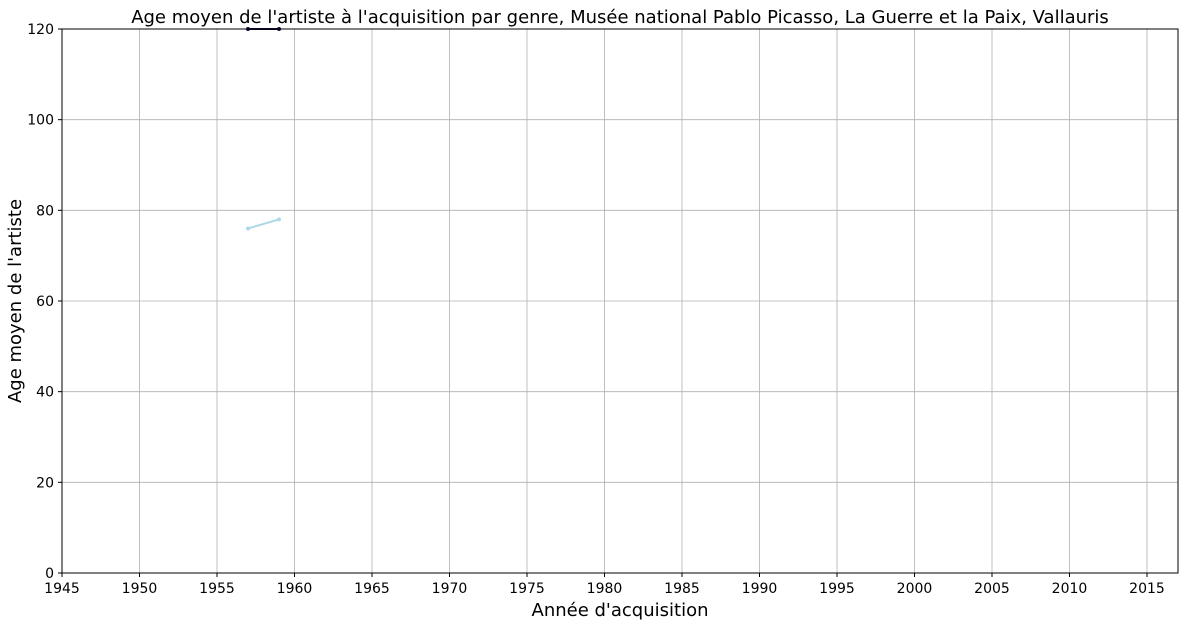 This screenshot has width=1188, height=626. Describe the element at coordinates (372, 589) in the screenshot. I see `x-tick-label: 1965` at that location.